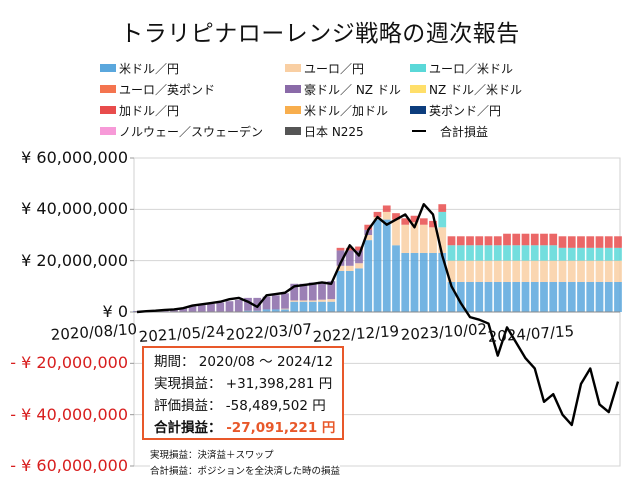 This screenshot has height=480, width=640. Describe the element at coordinates (74, 209) in the screenshot. I see `y-tick-label: ¥ 40,000,000` at that location.